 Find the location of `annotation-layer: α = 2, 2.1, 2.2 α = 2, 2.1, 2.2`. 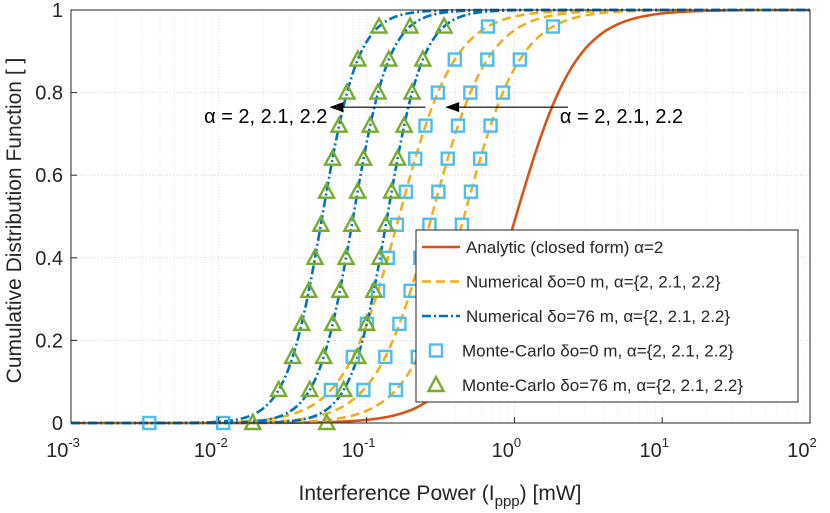

annotation-layer: α = 2, 2.1, 2.2 α = 2, 2.1, 2.2 is located at coordinates (443, 115).